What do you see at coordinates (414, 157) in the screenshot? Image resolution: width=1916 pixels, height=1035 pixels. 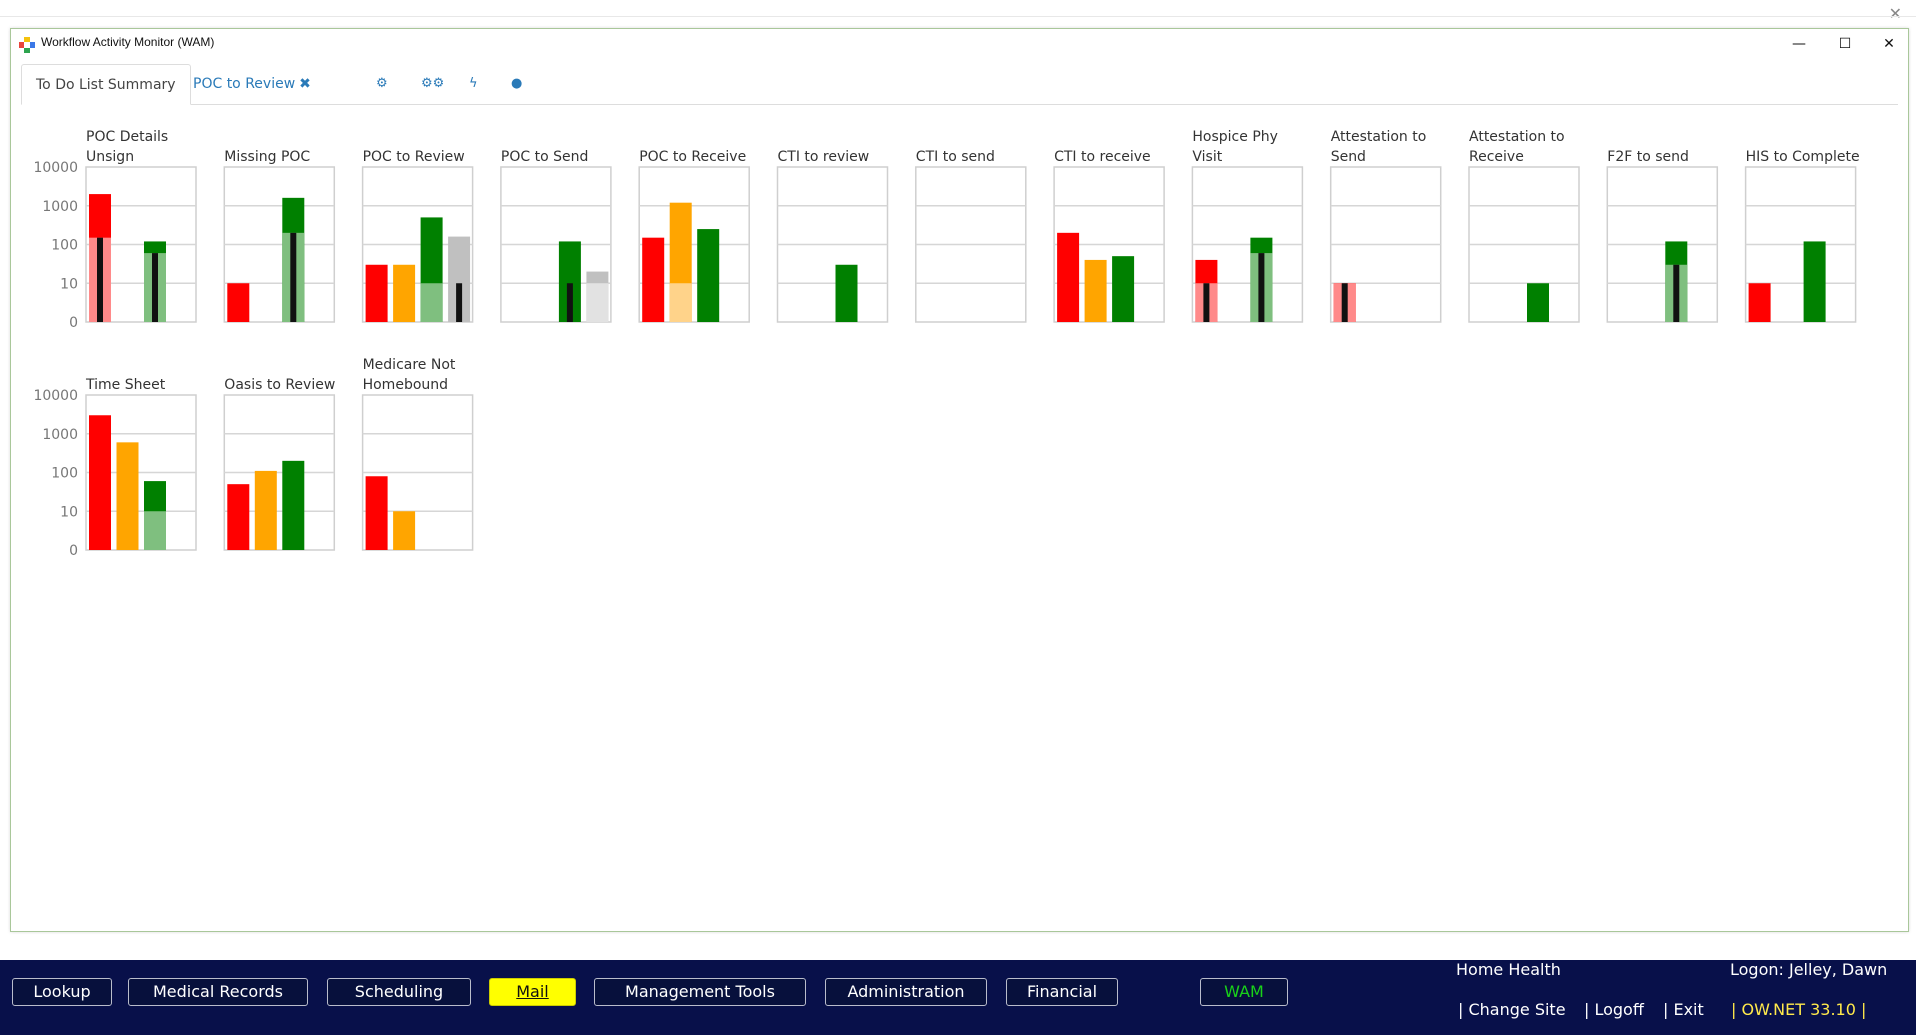 I see `chart-title: POC to Review` at bounding box center [414, 157].